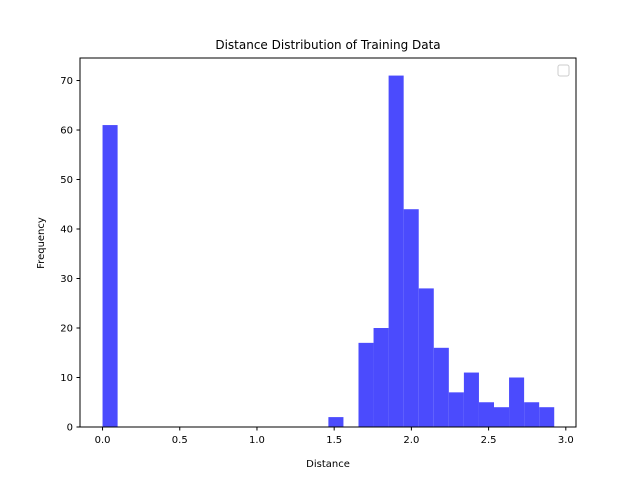 The image size is (640, 480). Describe the element at coordinates (411, 440) in the screenshot. I see `x-tick-label: 2.0` at that location.